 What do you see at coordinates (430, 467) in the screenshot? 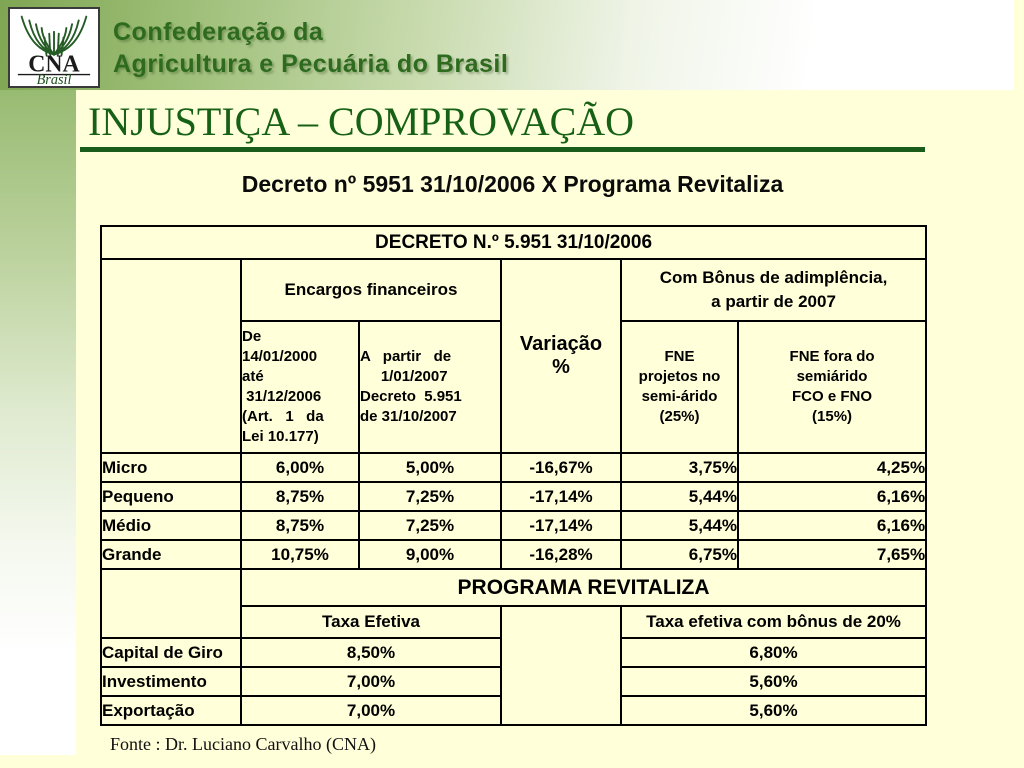
I see `cell-value: 5,00%` at bounding box center [430, 467].